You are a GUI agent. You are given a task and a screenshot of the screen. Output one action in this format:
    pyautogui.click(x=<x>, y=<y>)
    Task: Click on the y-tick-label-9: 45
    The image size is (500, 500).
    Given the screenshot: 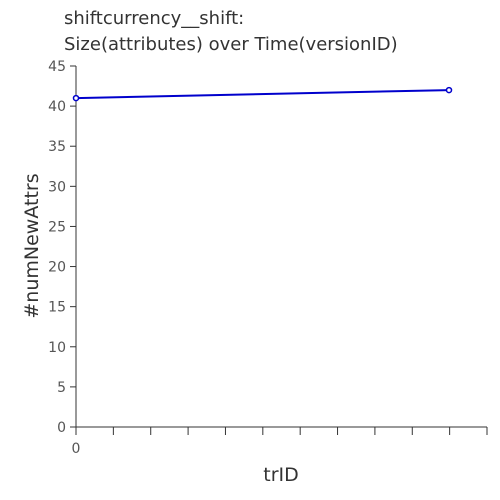 What is the action you would take?
    pyautogui.click(x=57, y=67)
    